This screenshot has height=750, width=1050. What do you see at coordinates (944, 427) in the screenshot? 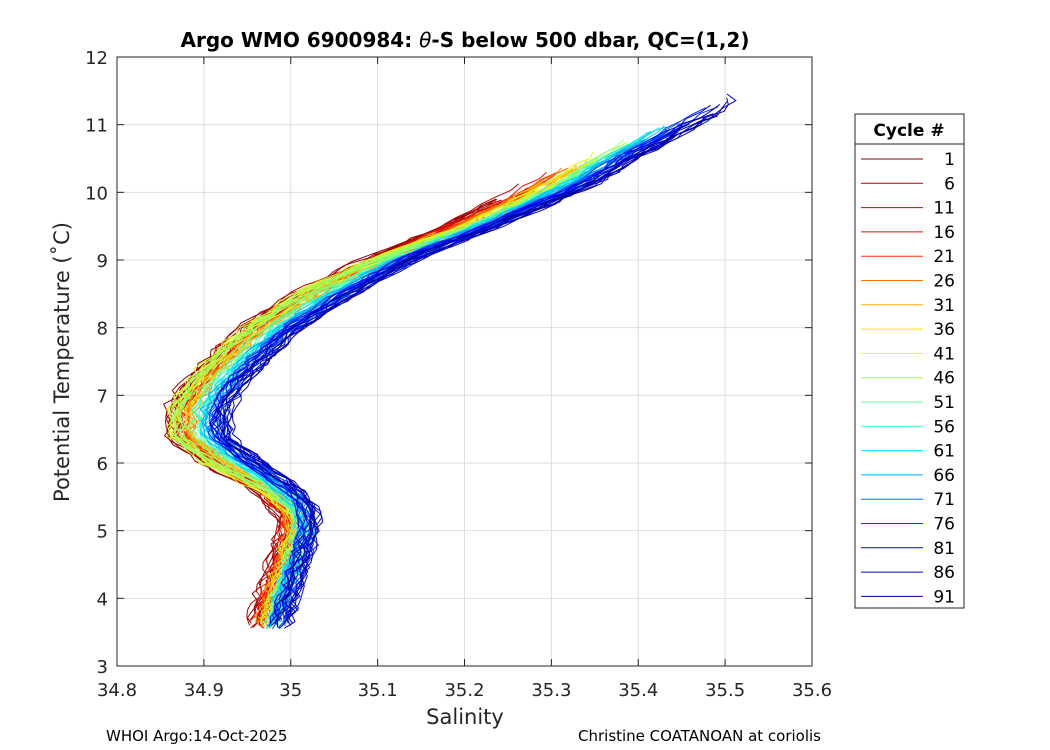
I see `legend-label-56: 56` at bounding box center [944, 427].